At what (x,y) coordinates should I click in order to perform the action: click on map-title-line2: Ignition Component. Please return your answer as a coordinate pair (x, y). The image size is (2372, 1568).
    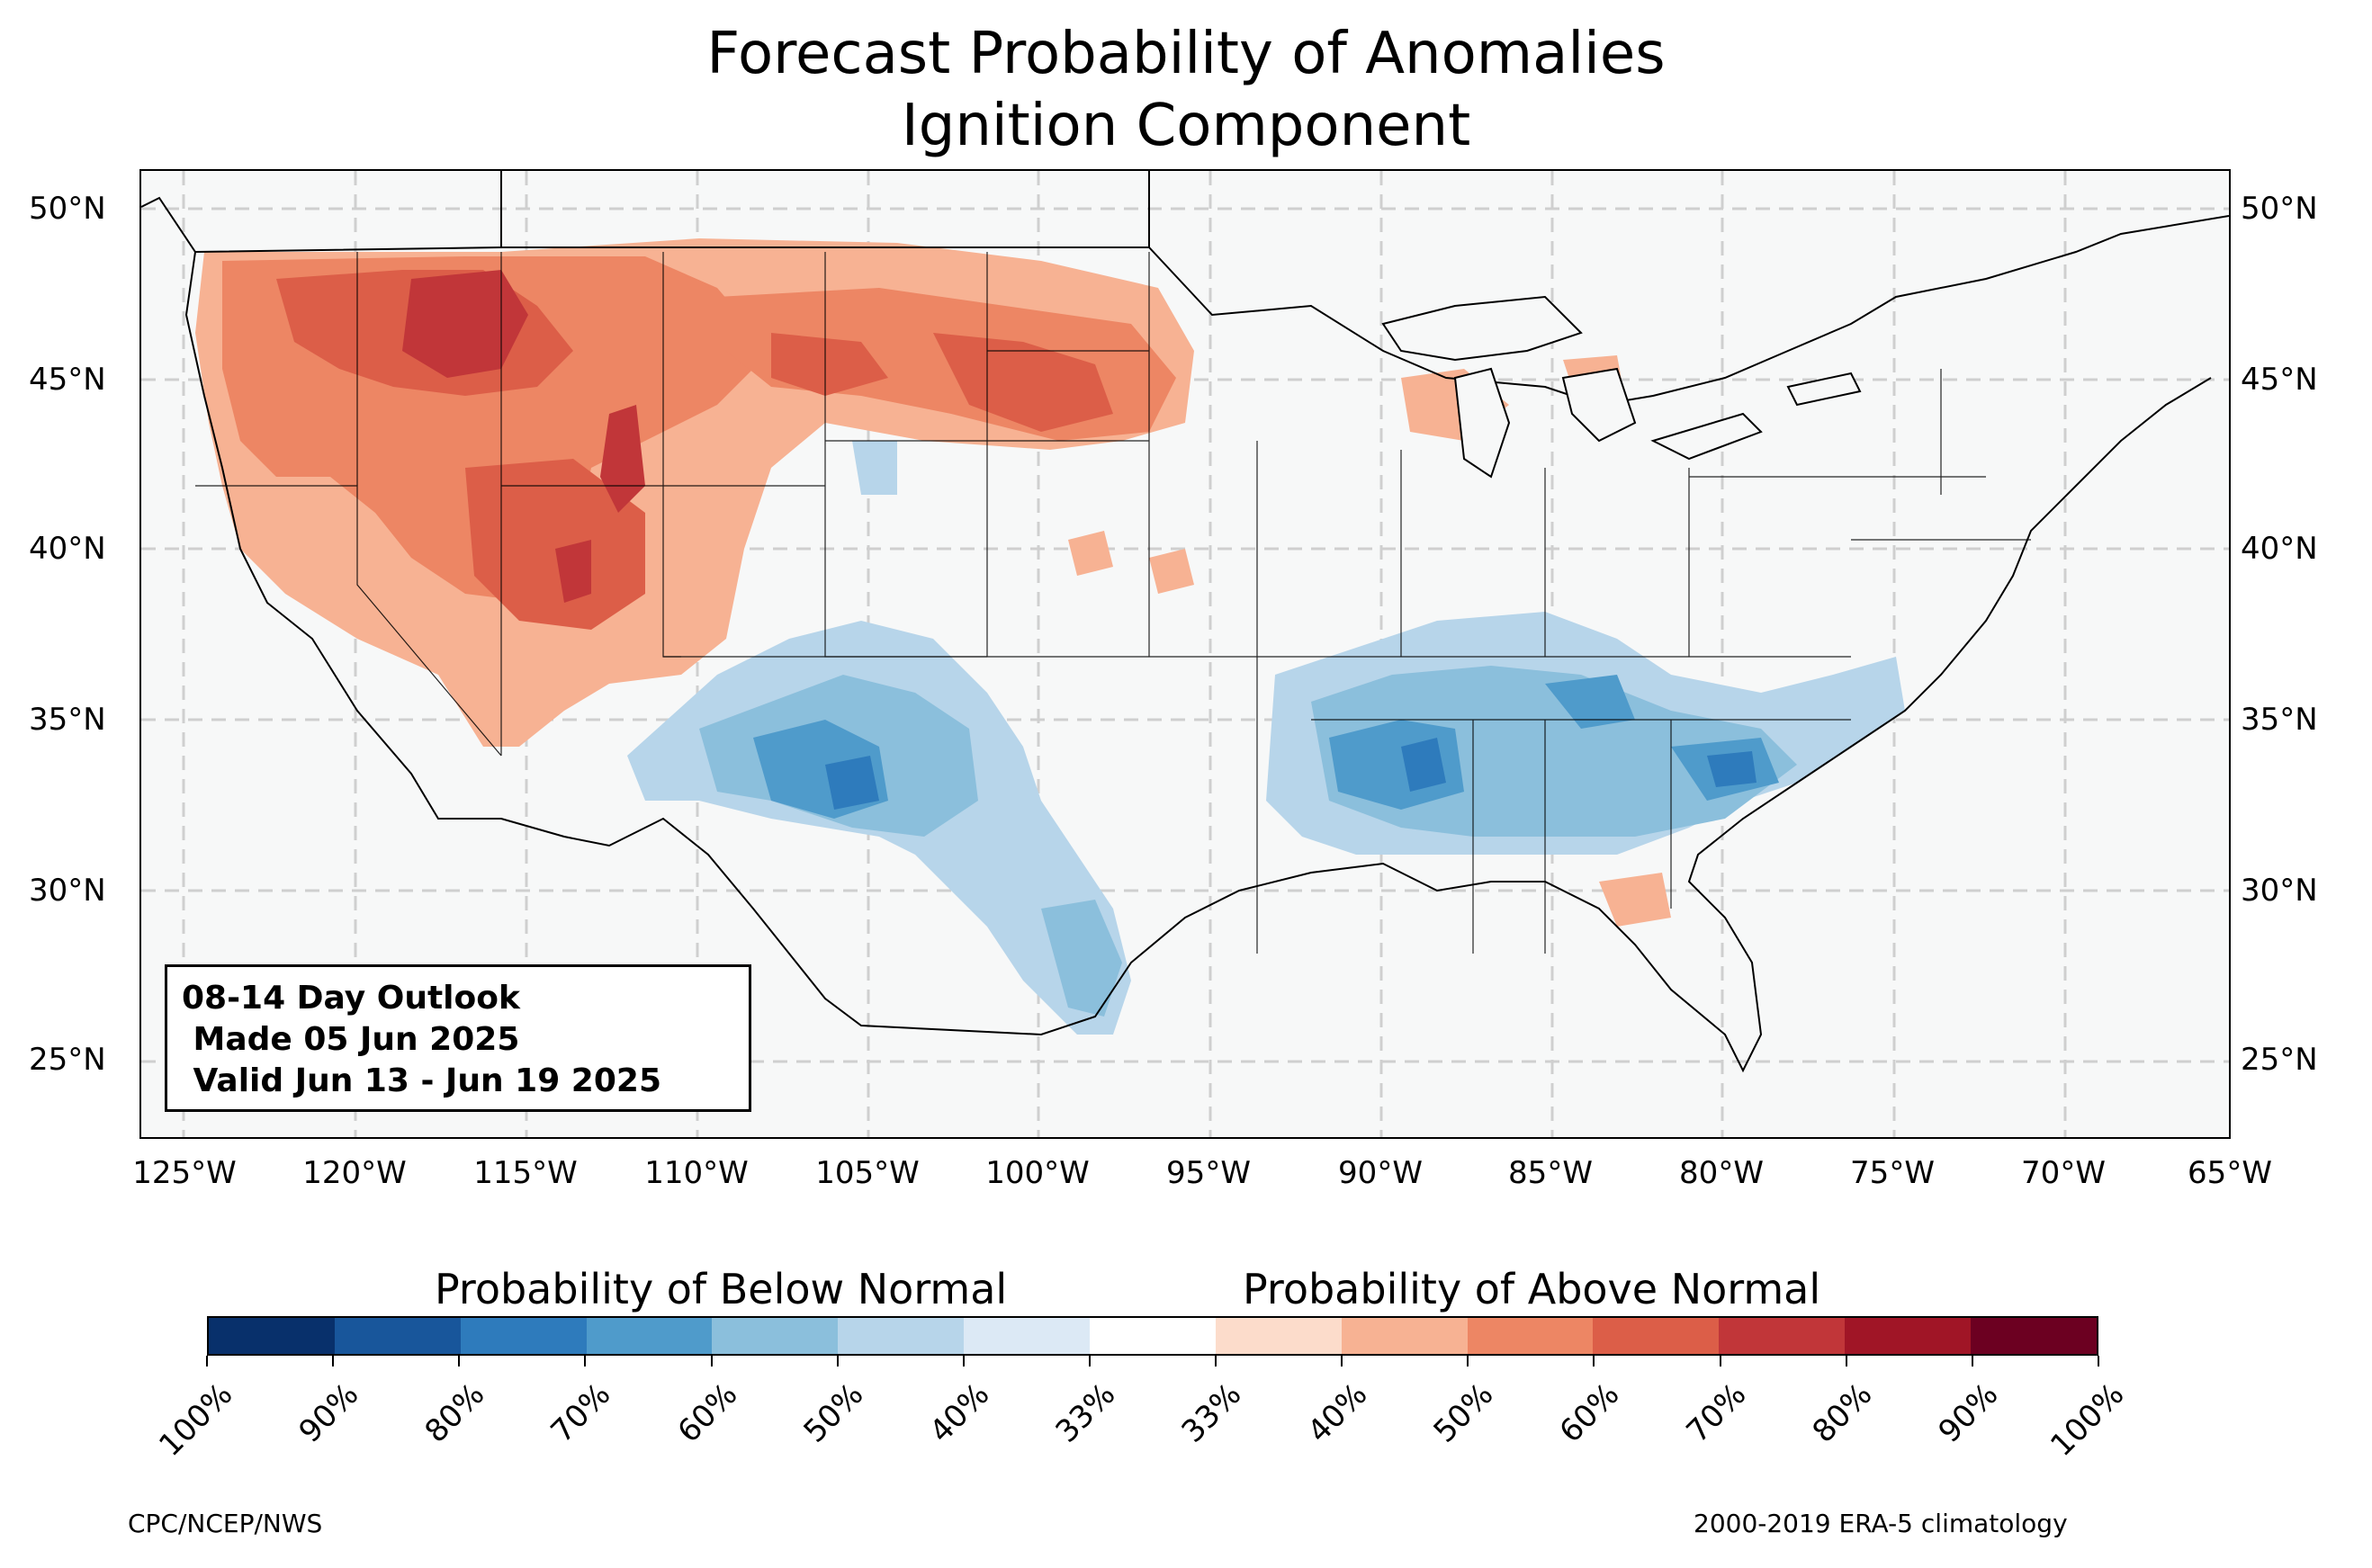
    Looking at the image, I should click on (1186, 126).